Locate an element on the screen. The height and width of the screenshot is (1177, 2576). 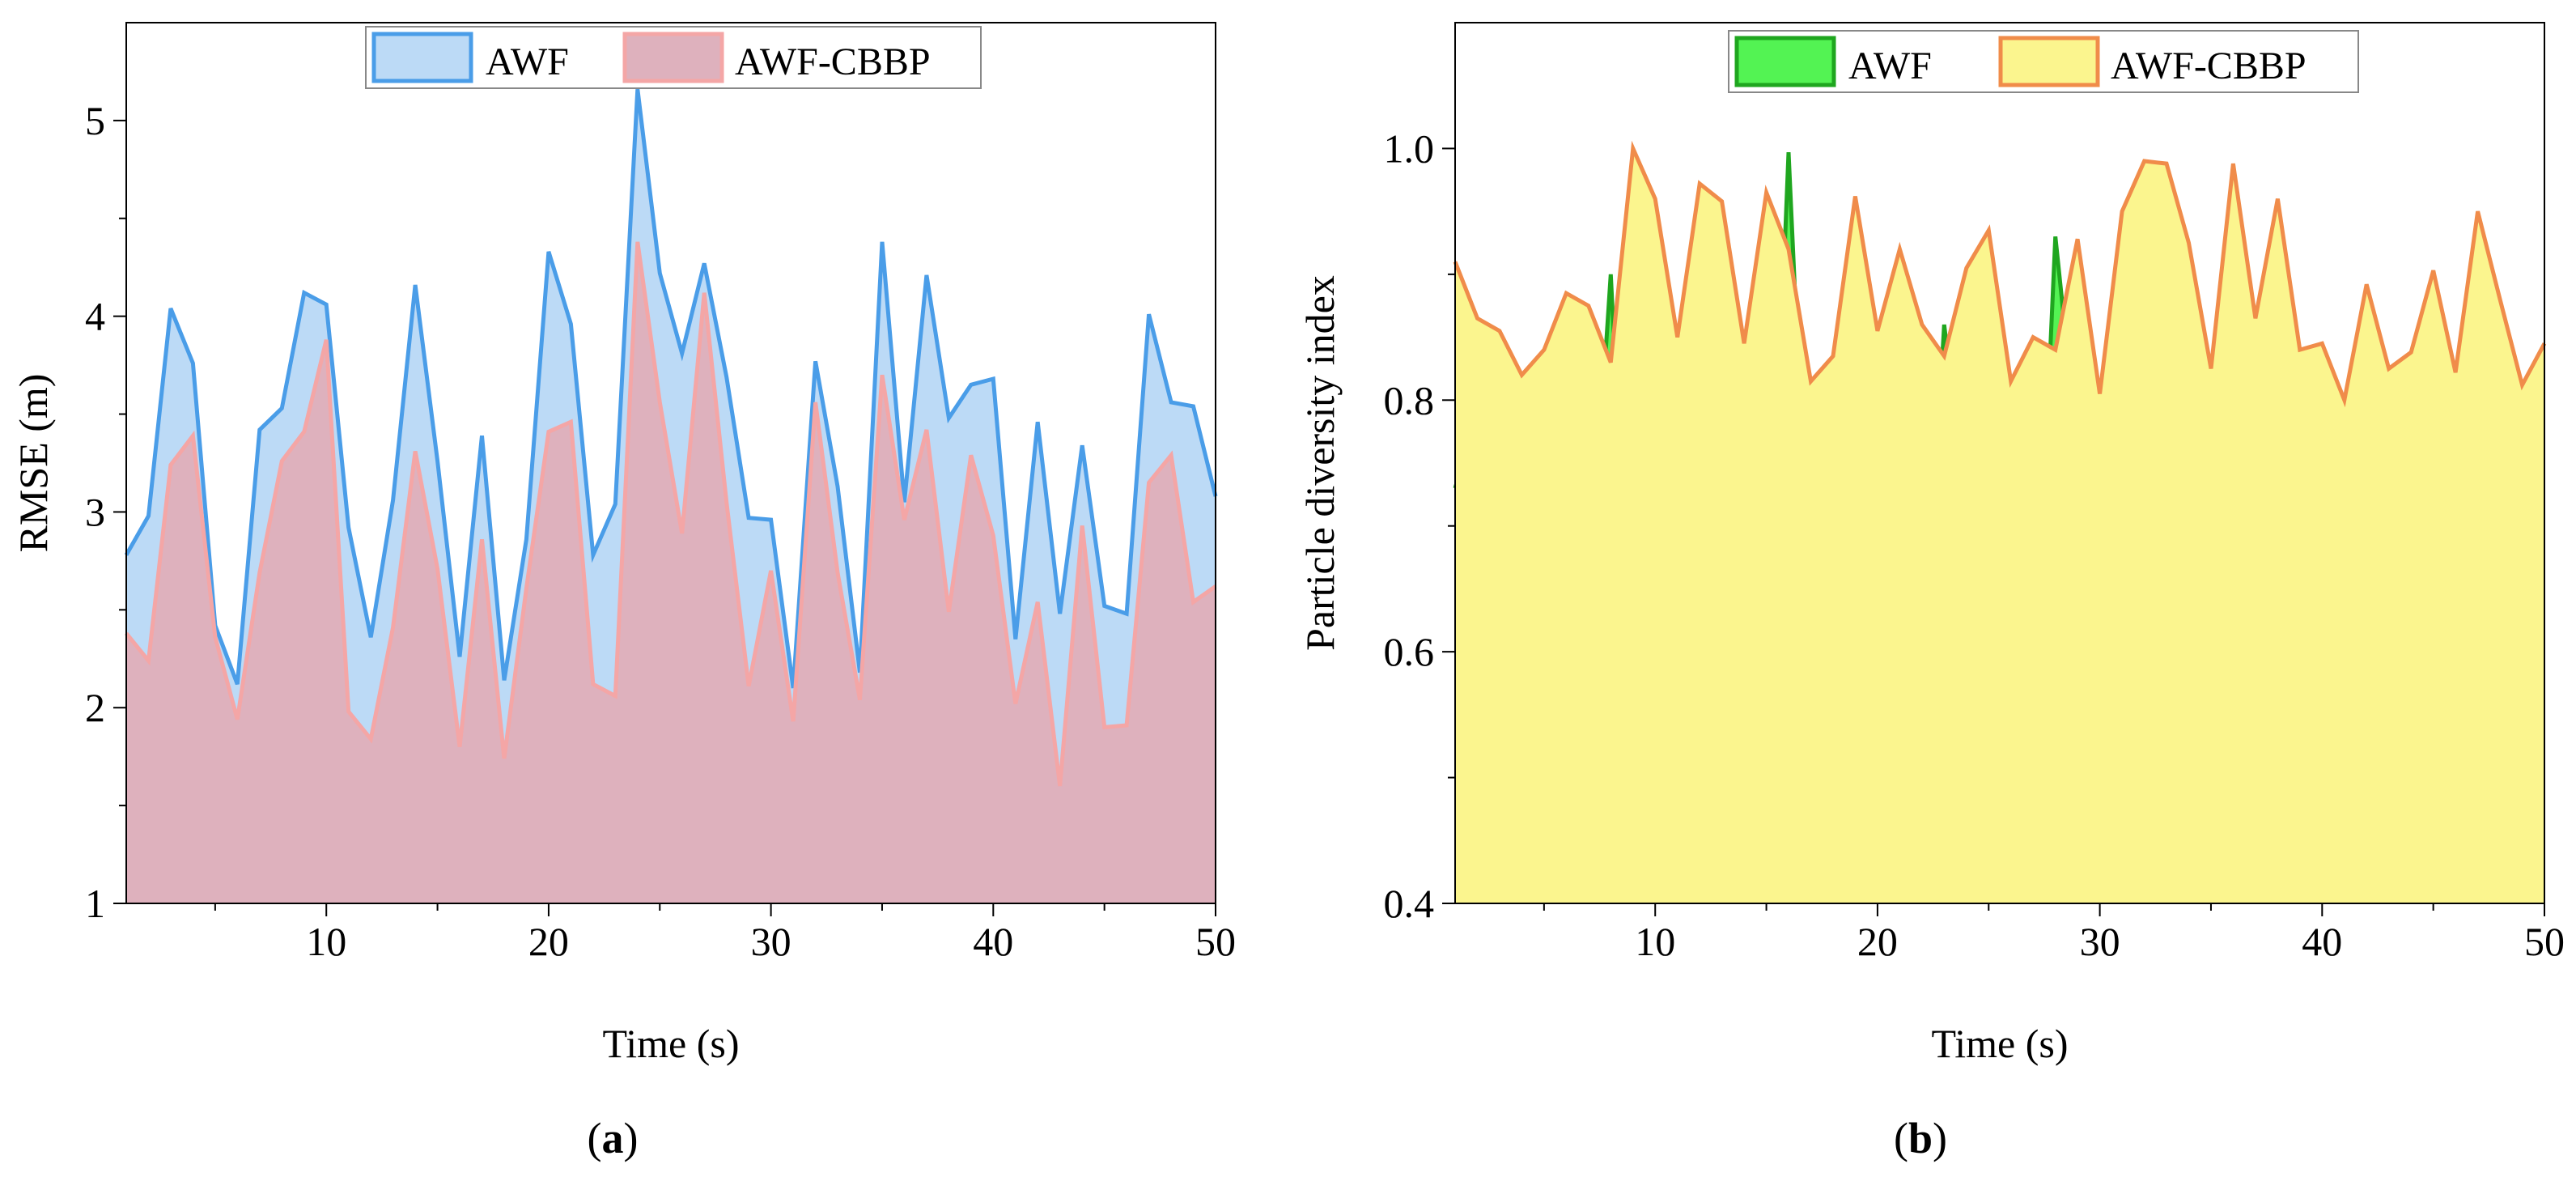
y-tick-label: 4 is located at coordinates (95, 316).